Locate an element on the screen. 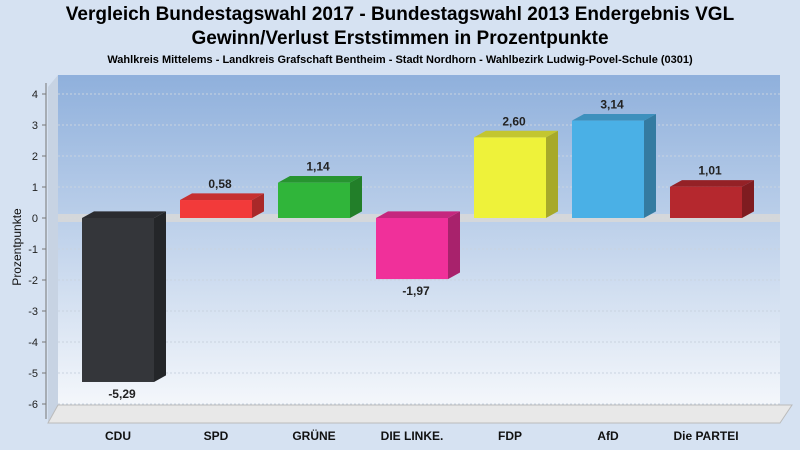 The height and width of the screenshot is (450, 800). data-label: 0,58 is located at coordinates (220, 184).